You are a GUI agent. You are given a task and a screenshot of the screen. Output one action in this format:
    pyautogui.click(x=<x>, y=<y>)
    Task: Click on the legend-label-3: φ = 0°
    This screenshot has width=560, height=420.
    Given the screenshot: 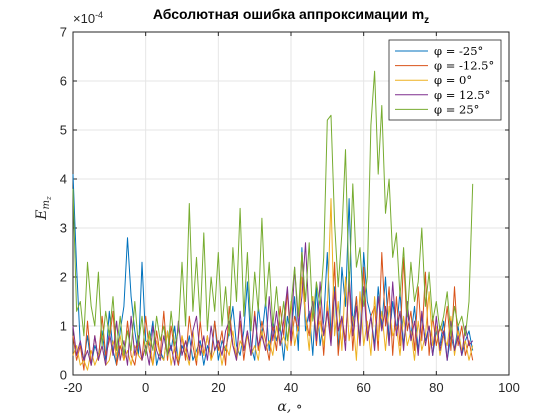 What is the action you would take?
    pyautogui.click(x=453, y=80)
    